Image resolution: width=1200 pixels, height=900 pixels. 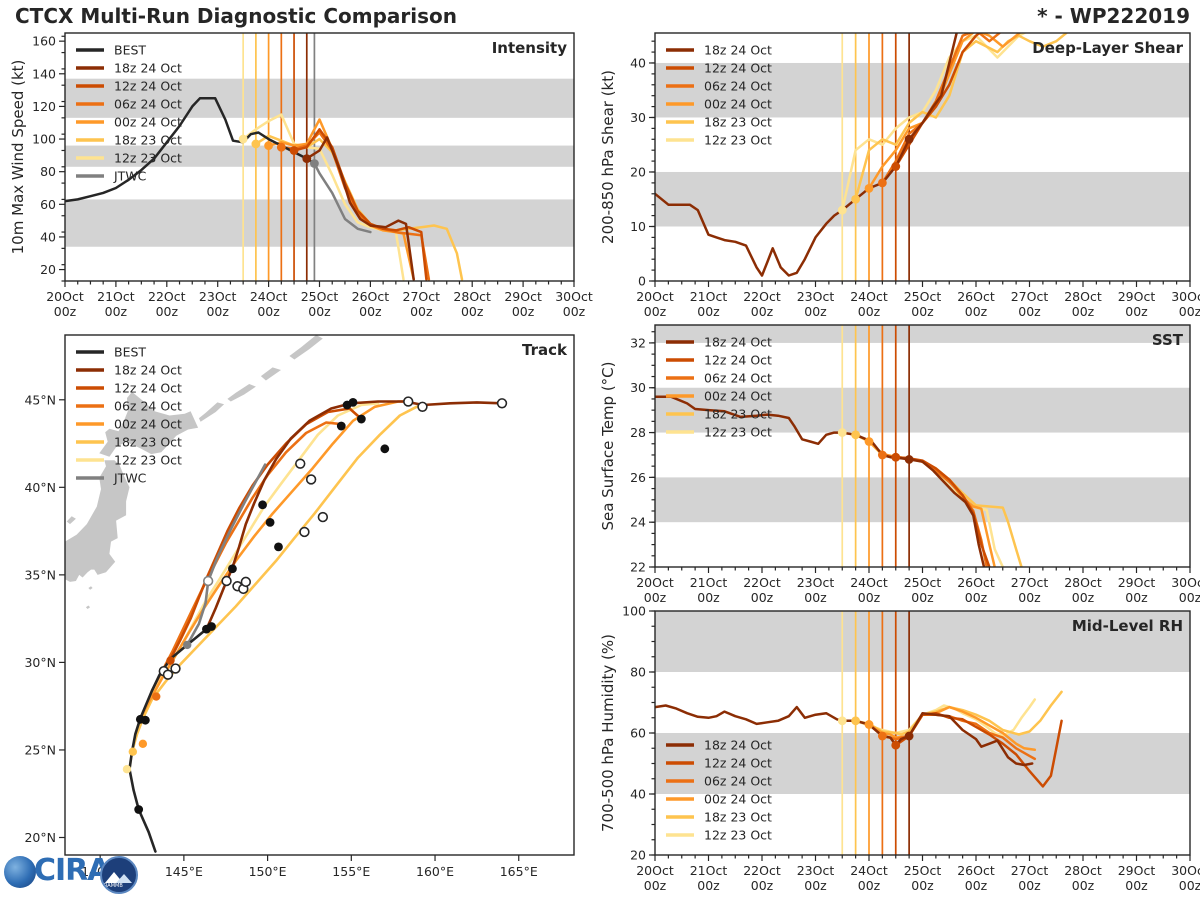 I want to click on y-tick-label: 100, so click(x=634, y=611).